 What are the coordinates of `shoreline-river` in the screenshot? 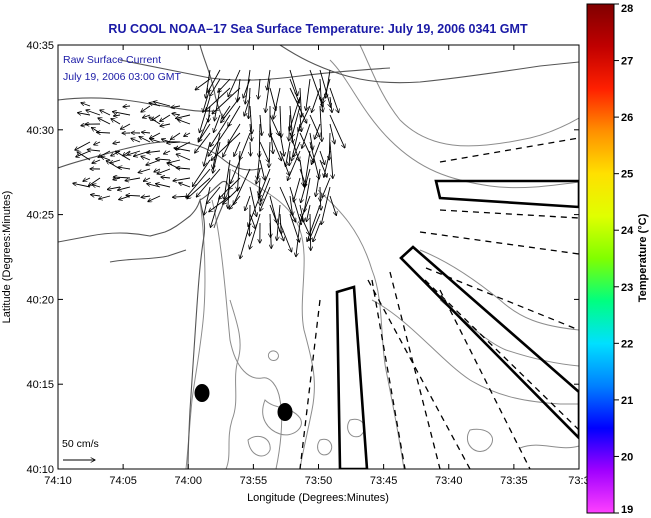 It's located at (212, 83).